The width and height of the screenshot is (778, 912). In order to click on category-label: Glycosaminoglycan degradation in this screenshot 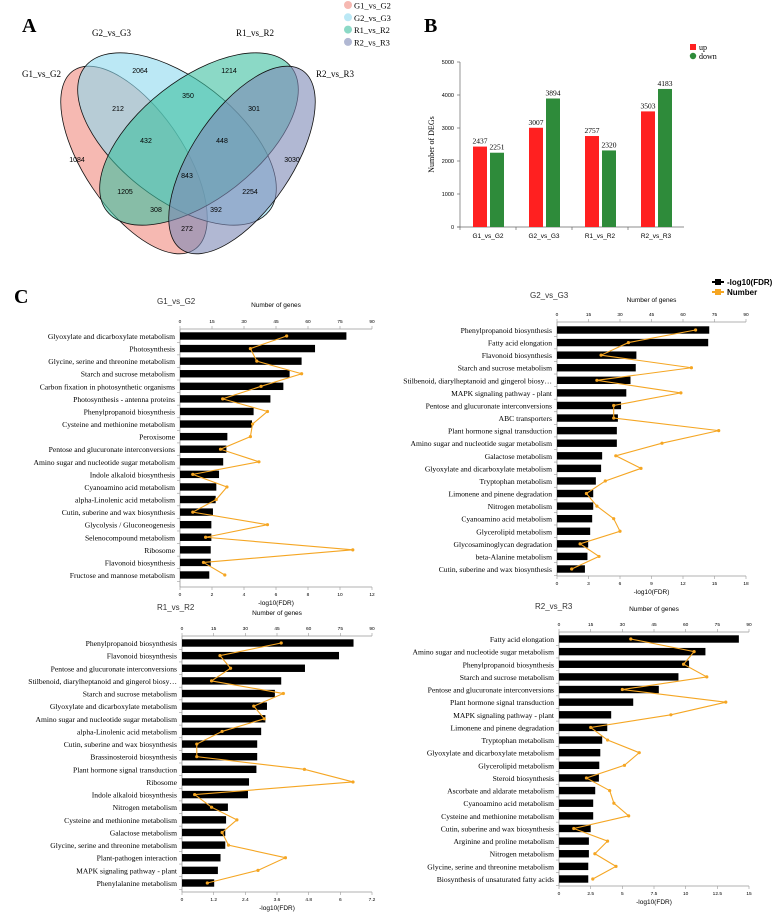, I will do `click(503, 544)`.